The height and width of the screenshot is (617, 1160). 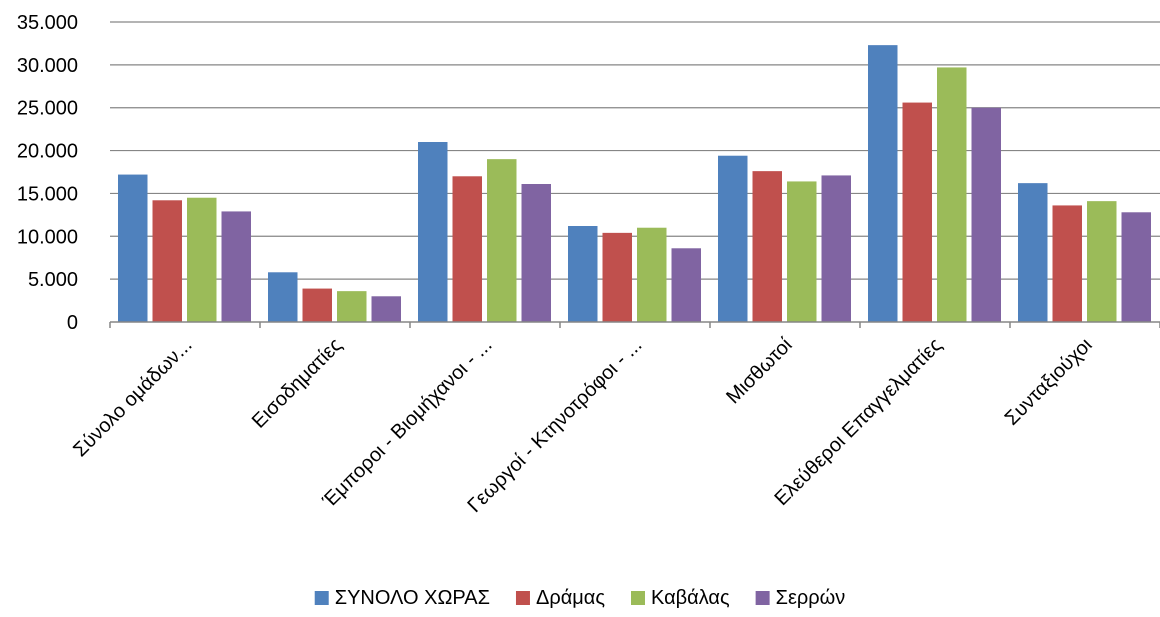 I want to click on legend-label: ΣΥΝΟΛΟ ΧΩΡΑΣ, so click(x=412, y=598).